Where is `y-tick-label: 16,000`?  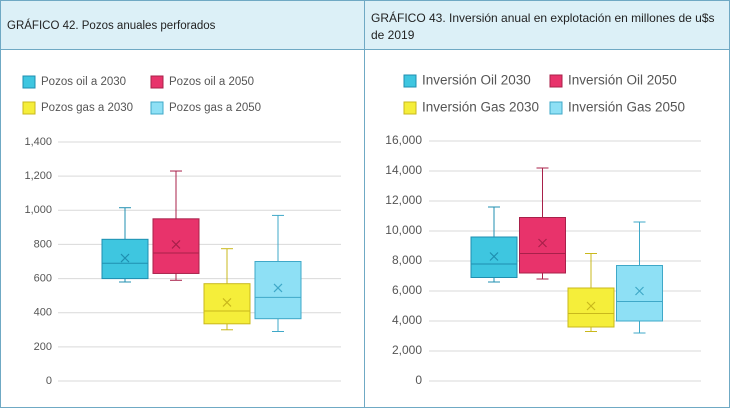 y-tick-label: 16,000 is located at coordinates (403, 140).